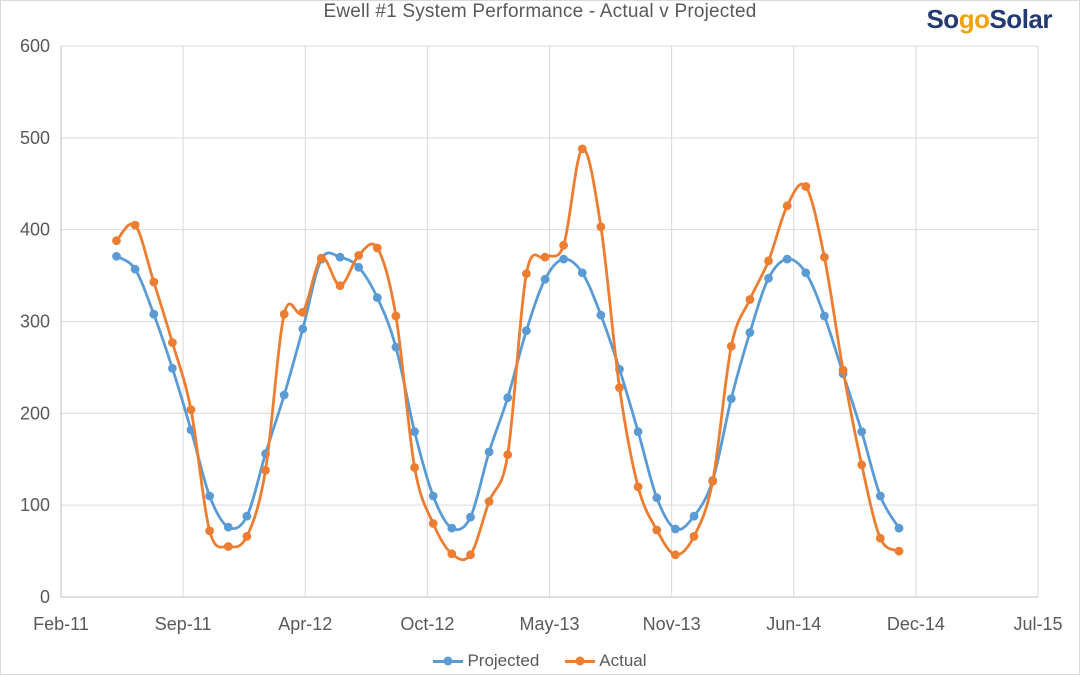 This screenshot has width=1080, height=675. Describe the element at coordinates (35, 413) in the screenshot. I see `y-tick-label: 200` at that location.